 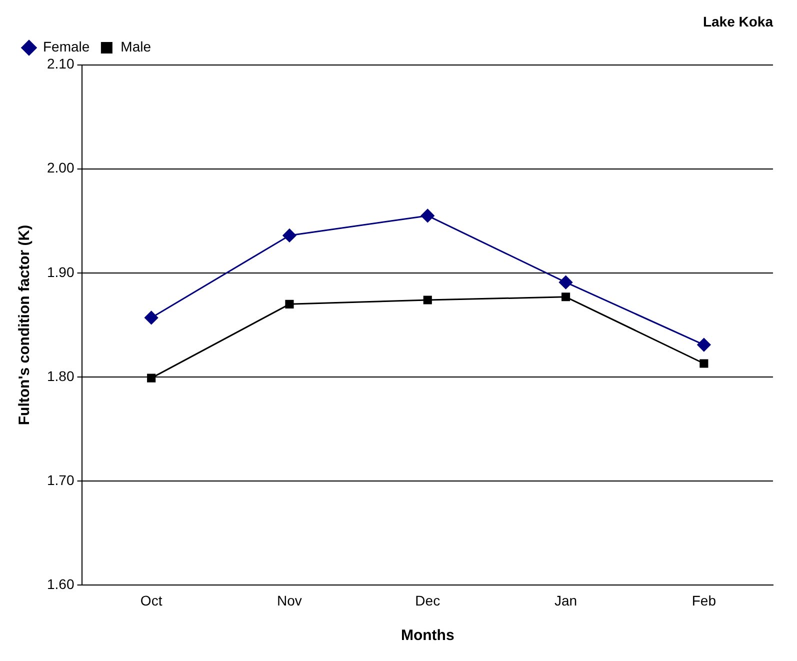 I want to click on x-tick-label: Jan, so click(x=566, y=600).